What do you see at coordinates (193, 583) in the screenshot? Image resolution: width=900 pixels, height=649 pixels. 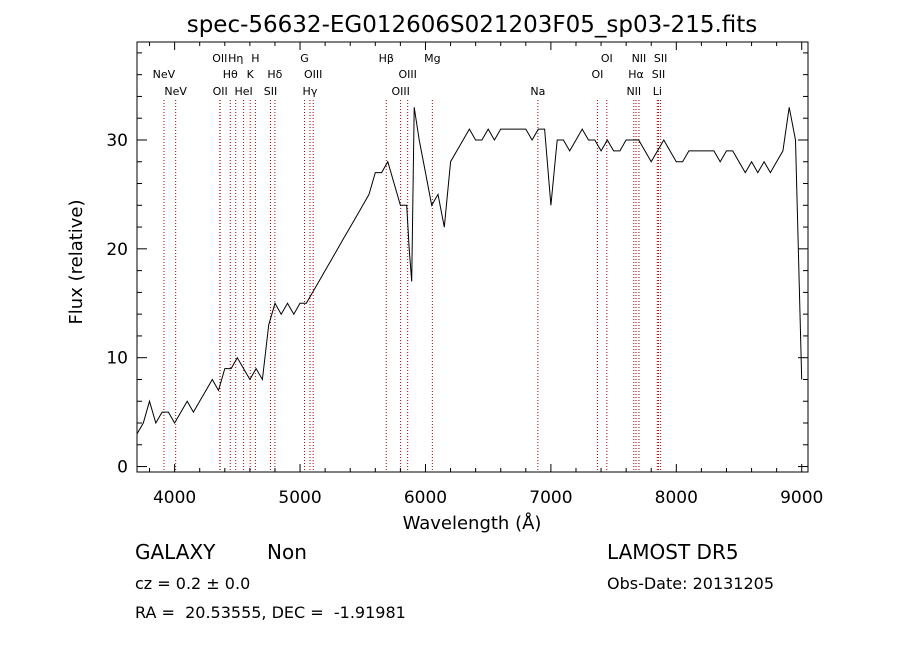 I see `redshift-cz: cz = 0.2 ± 0.0` at bounding box center [193, 583].